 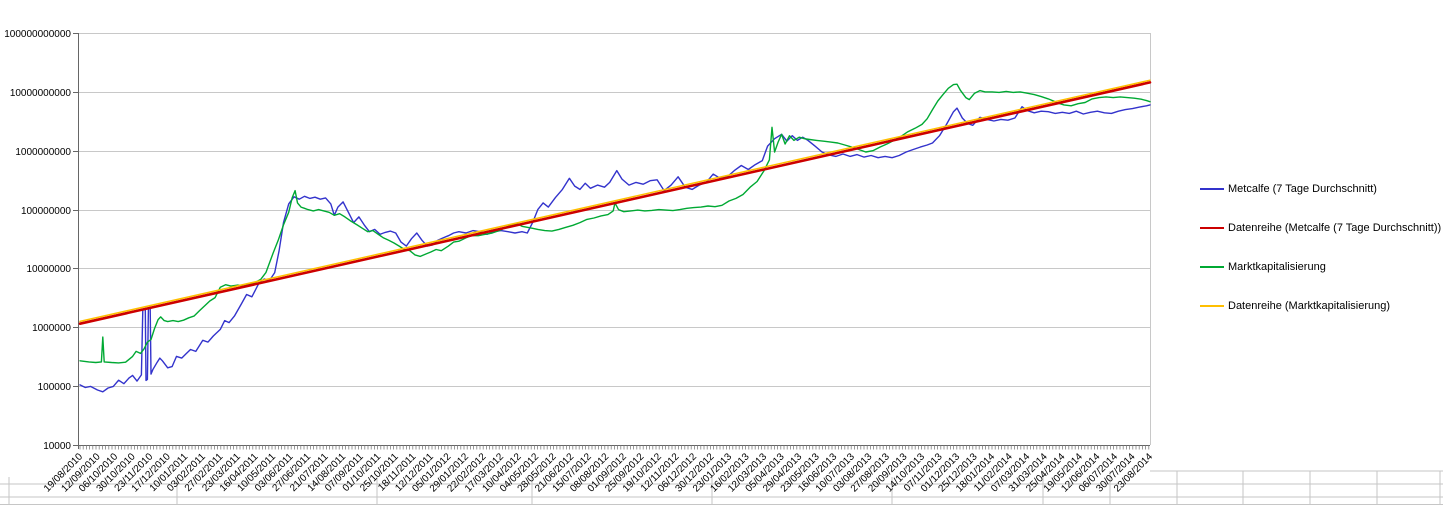 I want to click on legend-label: Datenreihe (Marktkapitalisierung), so click(x=1309, y=305).